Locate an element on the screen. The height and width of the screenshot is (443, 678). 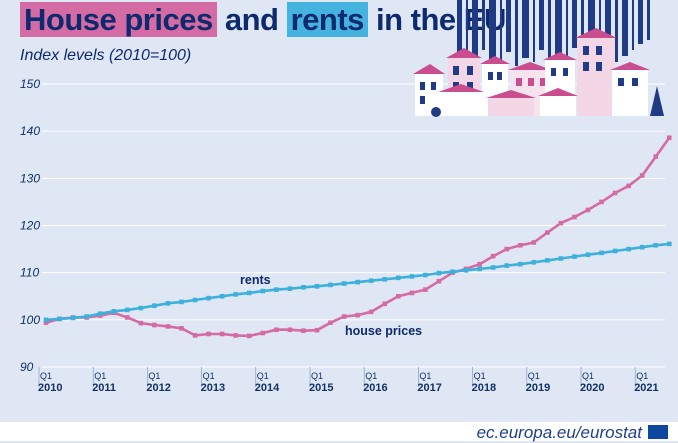
x-year-label-2011: 2011 is located at coordinates (104, 388).